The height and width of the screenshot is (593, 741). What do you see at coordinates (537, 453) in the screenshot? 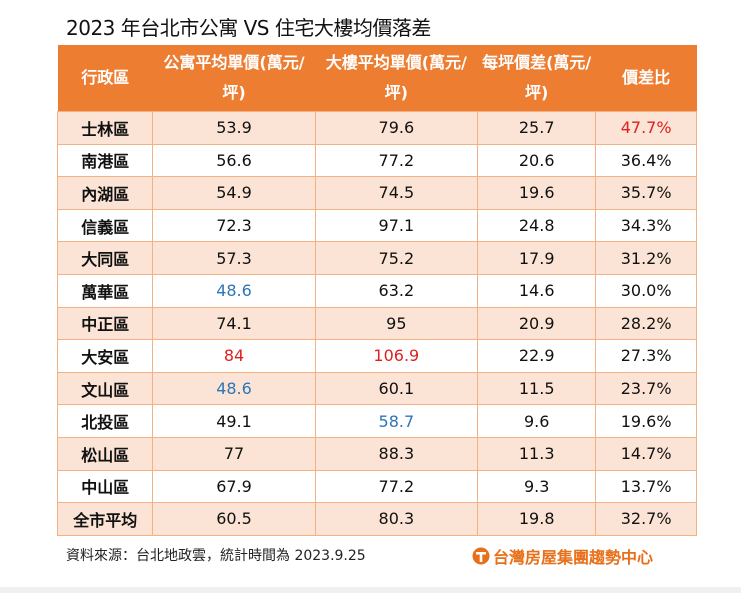
I see `value-cell: 11.3` at bounding box center [537, 453].